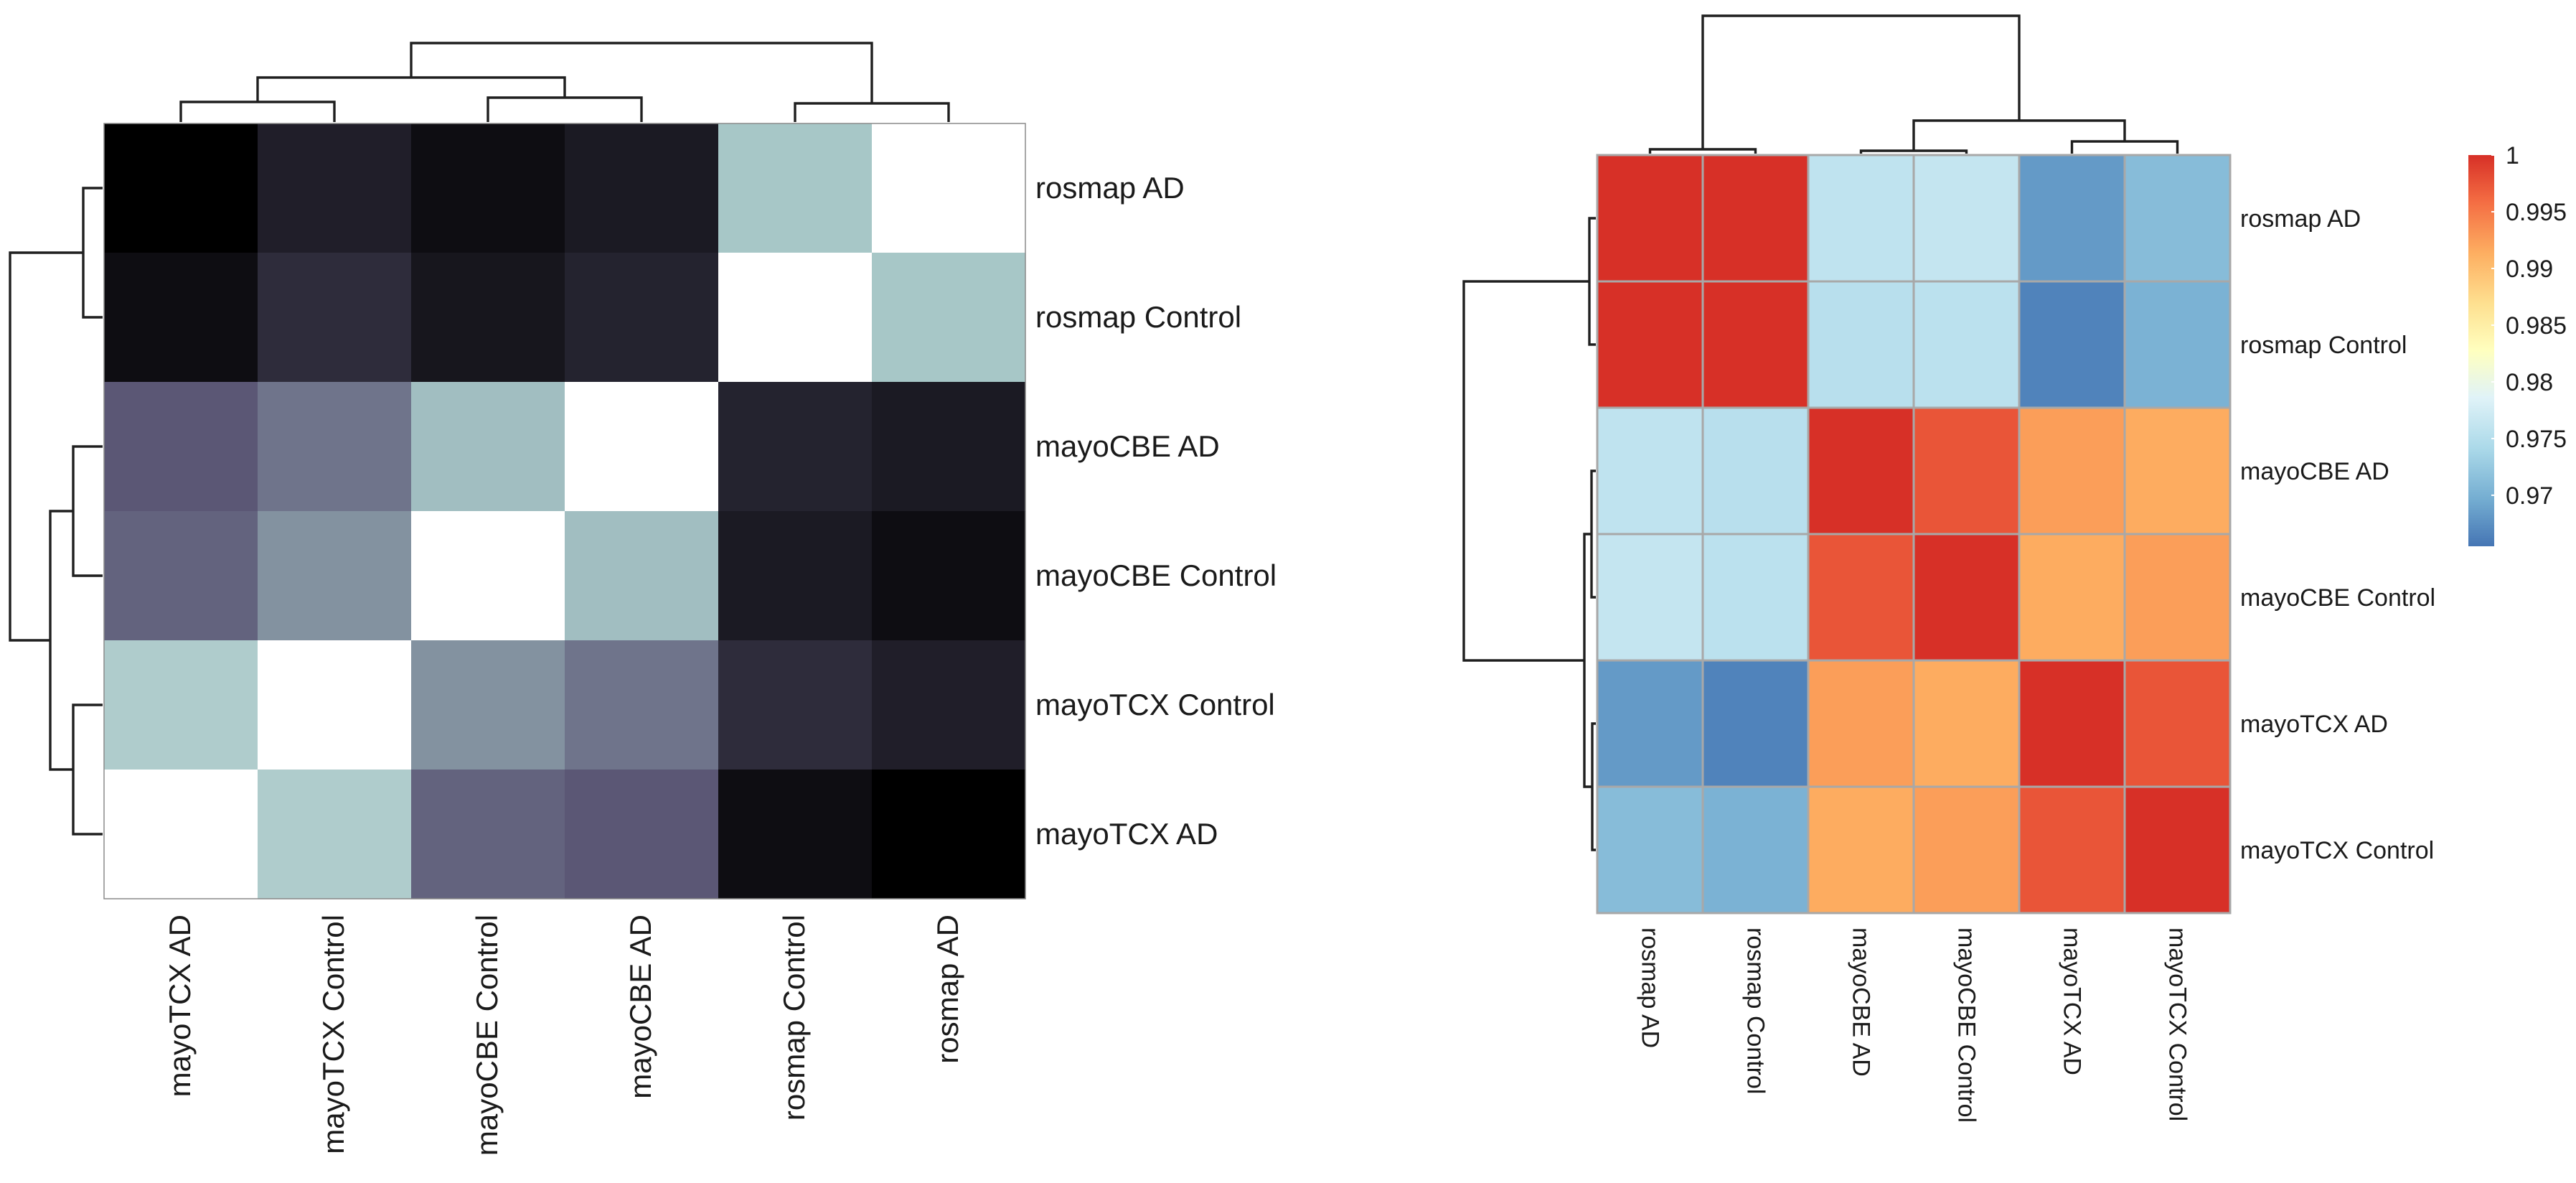 The height and width of the screenshot is (1183, 2576). Describe the element at coordinates (2314, 472) in the screenshot. I see `row-label-mayocbe-ad: mayoCBE AD` at that location.